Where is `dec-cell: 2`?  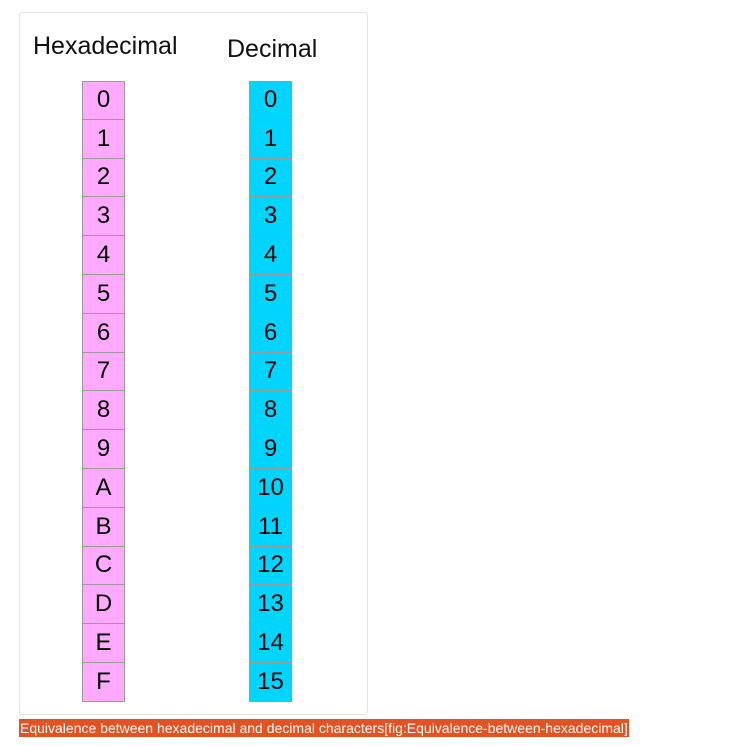 dec-cell: 2 is located at coordinates (270, 178).